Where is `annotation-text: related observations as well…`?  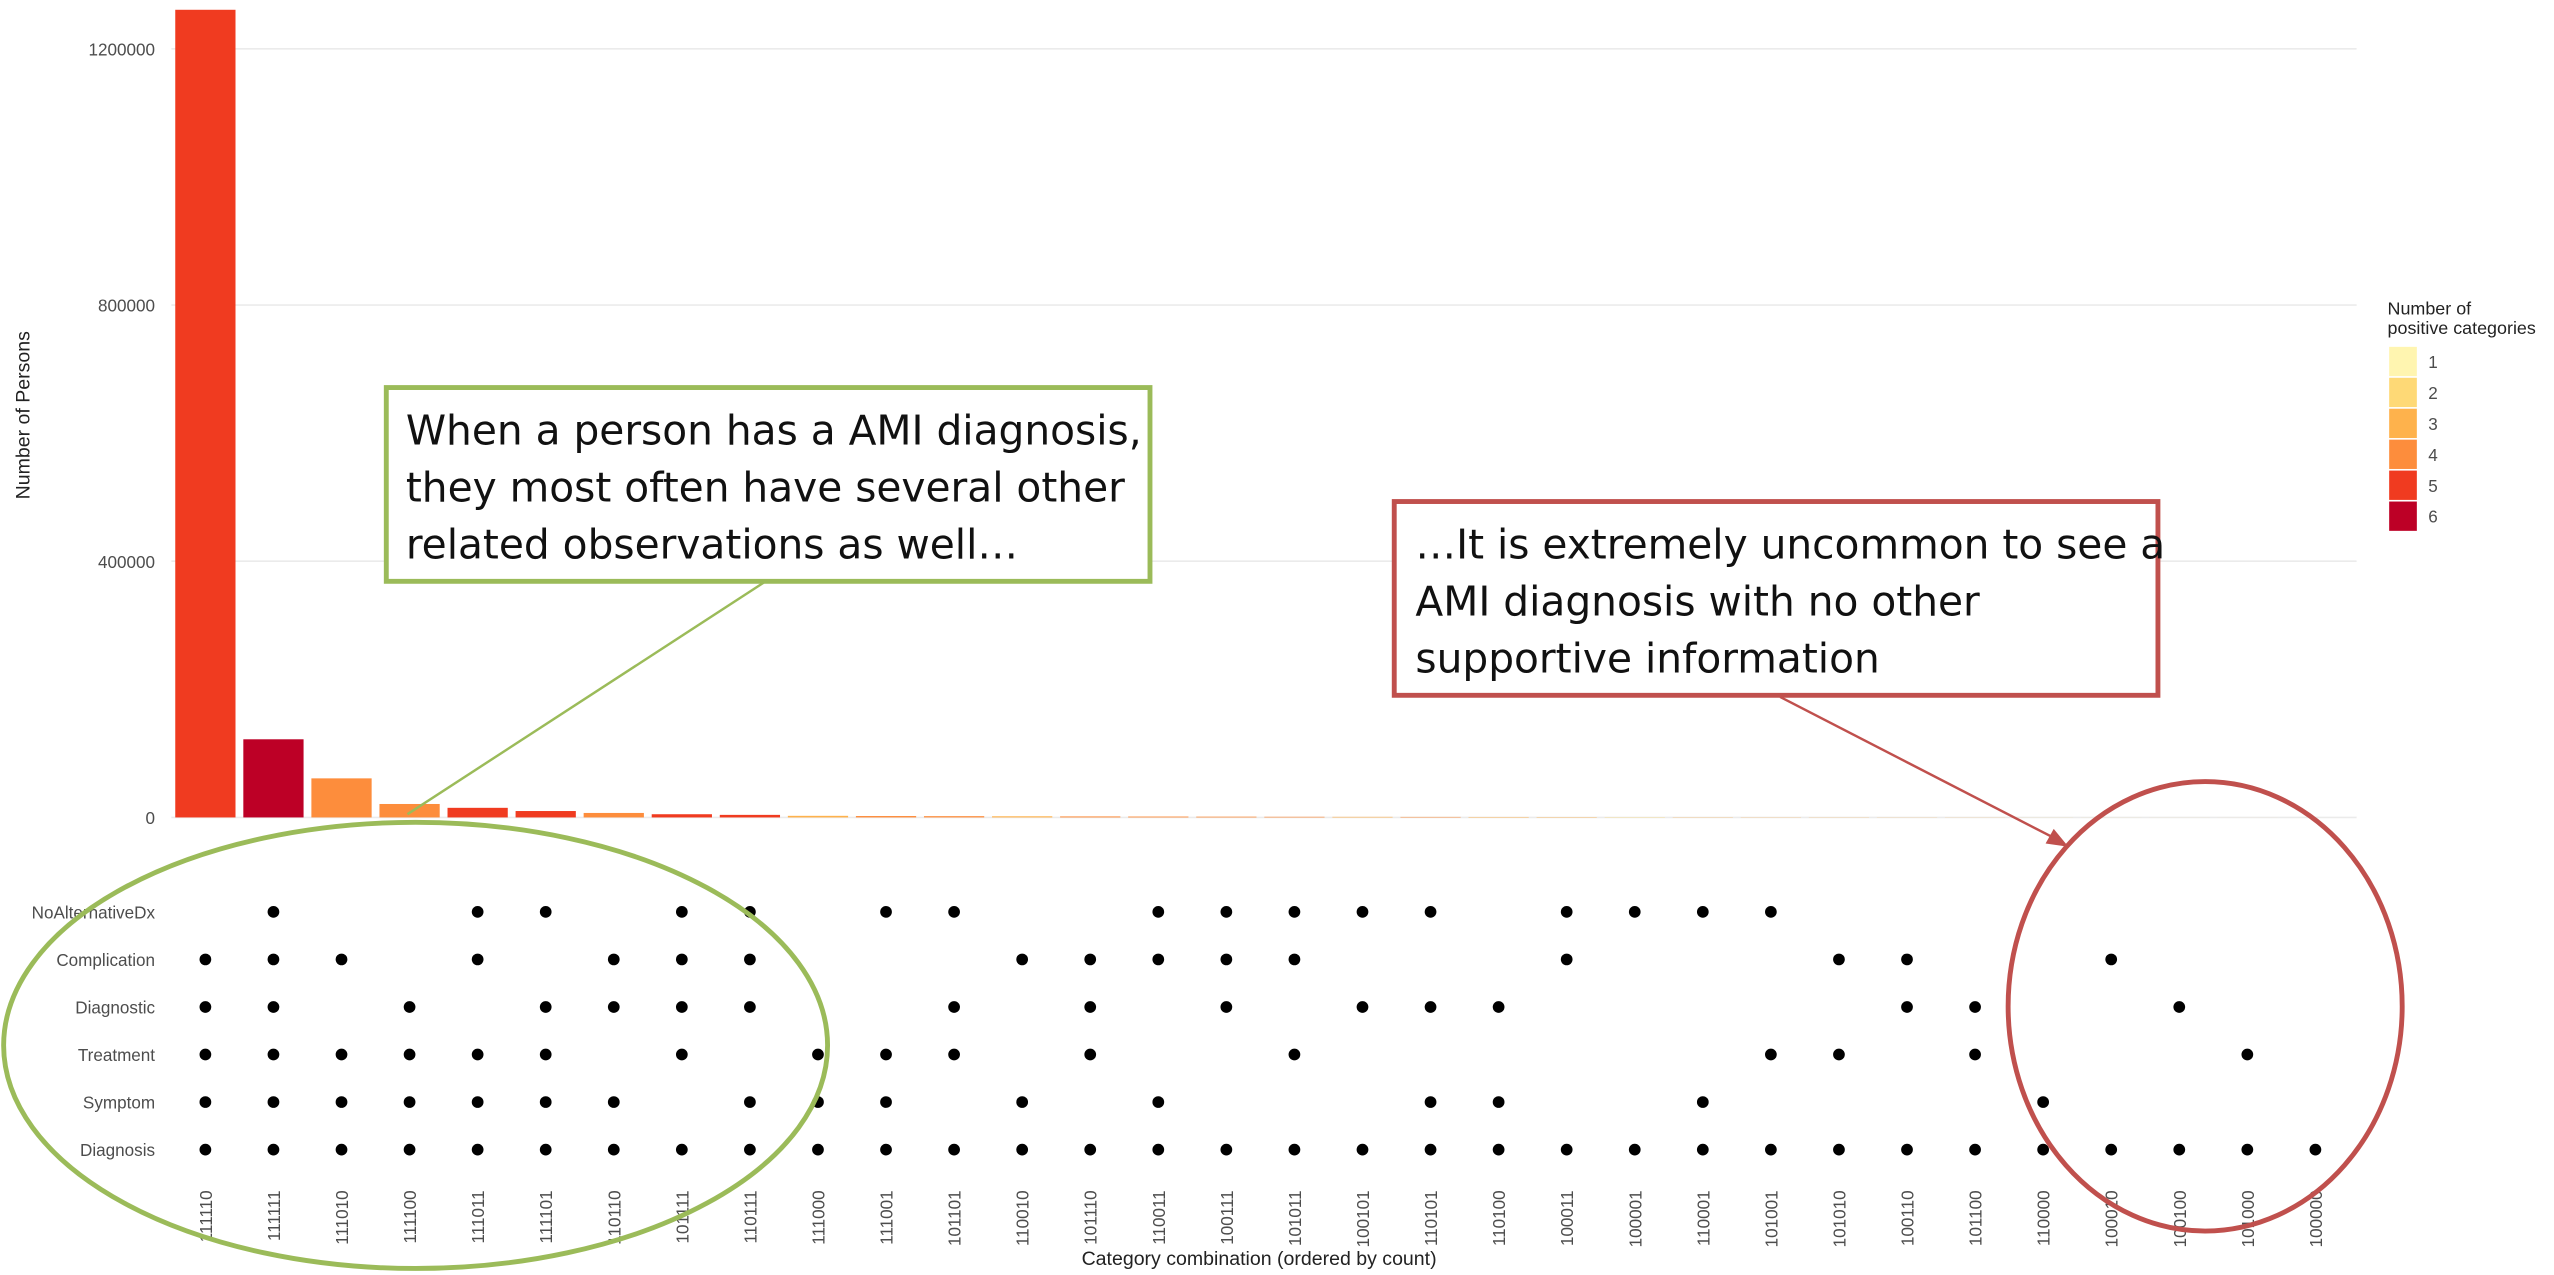
annotation-text: related observations as well… is located at coordinates (712, 545).